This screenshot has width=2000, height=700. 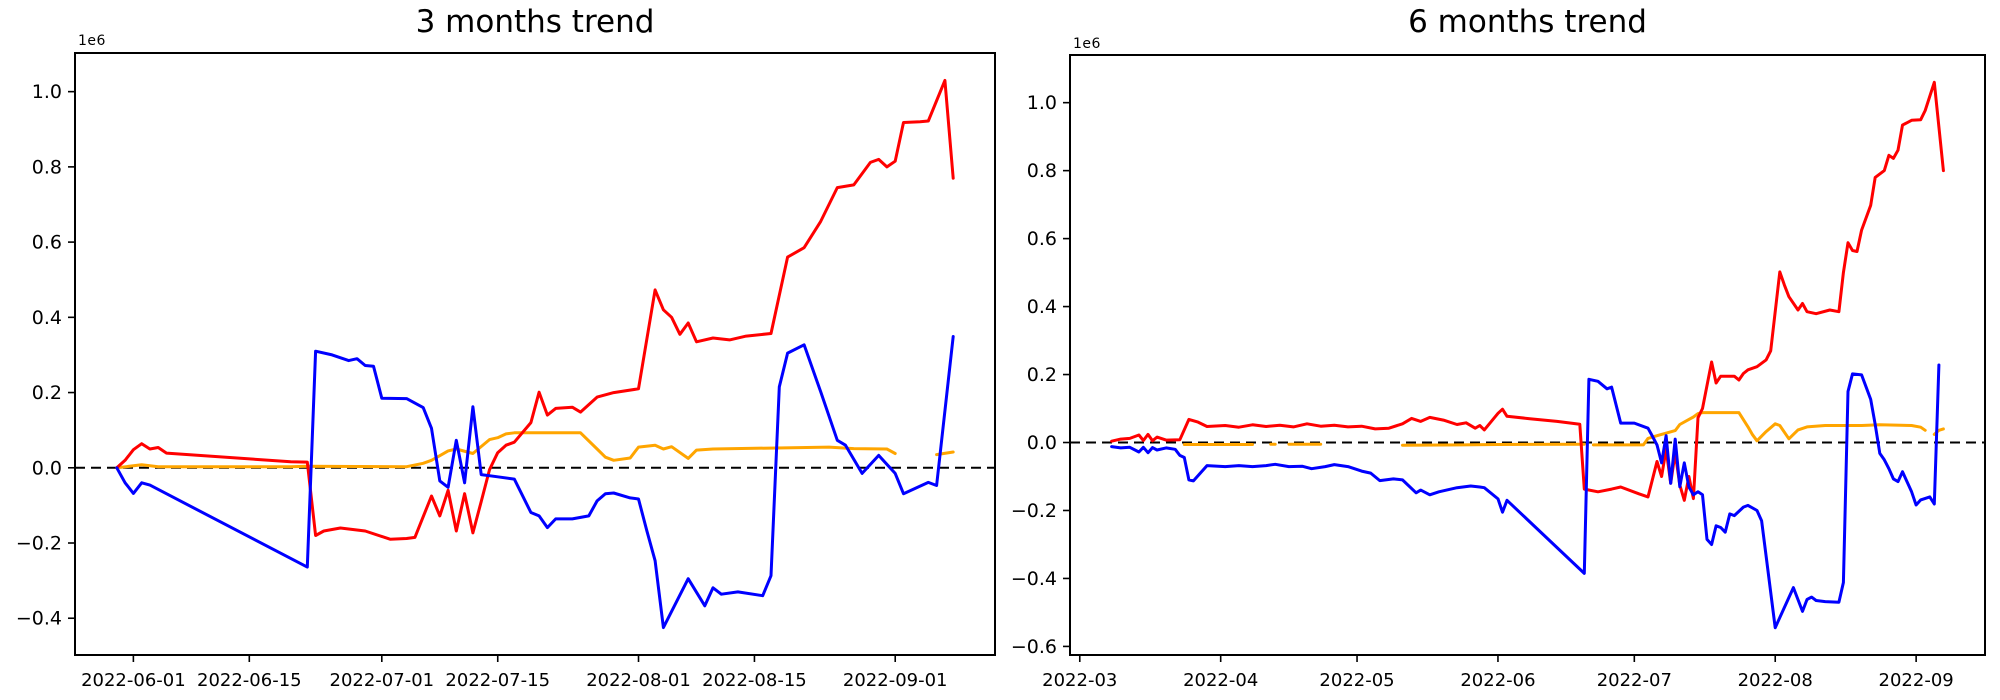 What do you see at coordinates (1034, 647) in the screenshot?
I see `y-tick-label: −0.6` at bounding box center [1034, 647].